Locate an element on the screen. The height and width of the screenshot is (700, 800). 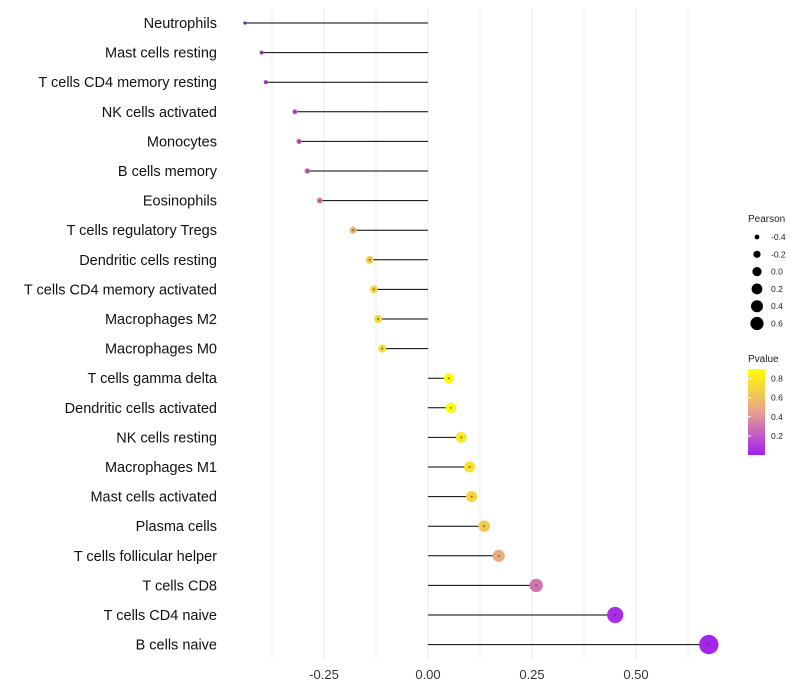
category-label: Macrophages M2 is located at coordinates (161, 320).